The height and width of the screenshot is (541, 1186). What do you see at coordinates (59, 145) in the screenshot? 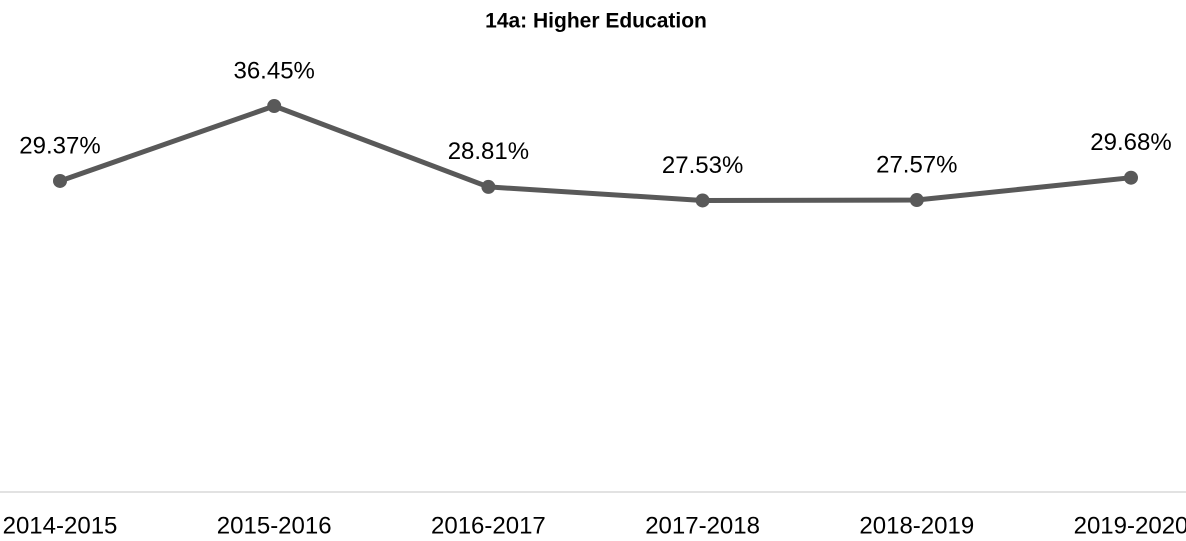
I see `data-label: 29.37%` at bounding box center [59, 145].